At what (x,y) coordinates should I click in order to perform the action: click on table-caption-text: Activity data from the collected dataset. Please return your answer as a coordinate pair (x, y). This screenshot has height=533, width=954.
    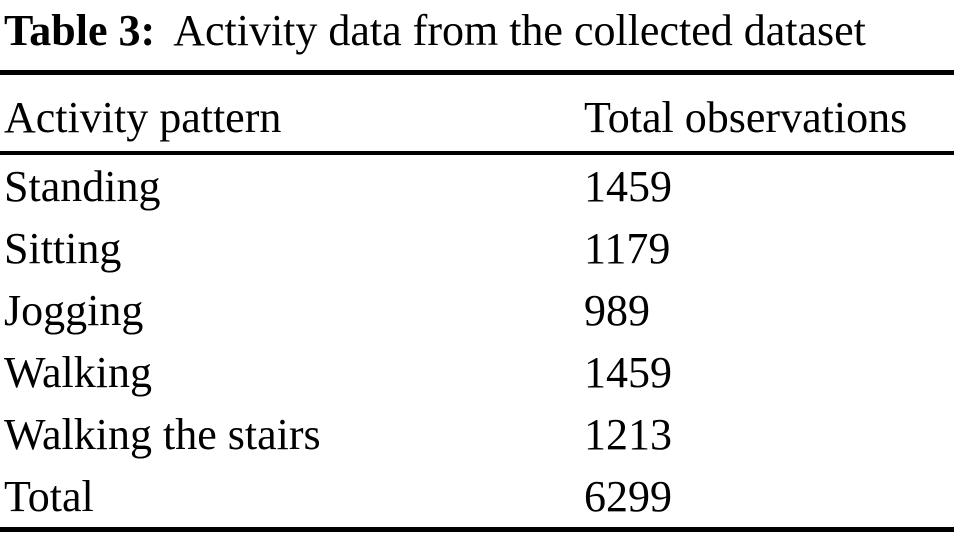
    Looking at the image, I should click on (519, 30).